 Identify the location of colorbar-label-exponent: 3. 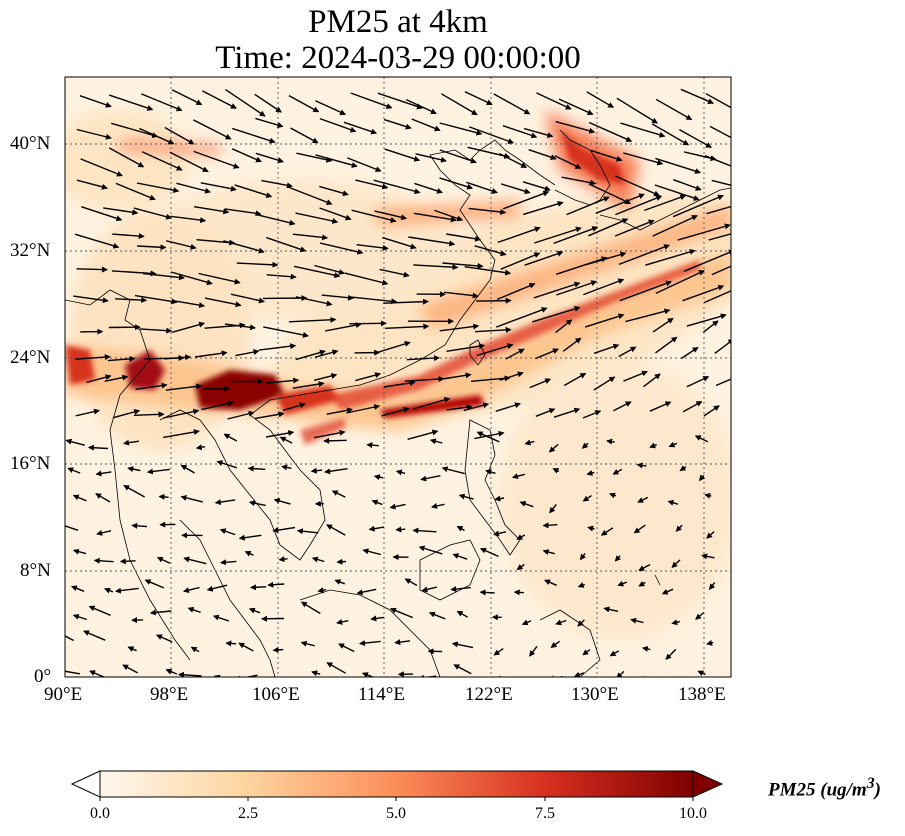
(870, 783).